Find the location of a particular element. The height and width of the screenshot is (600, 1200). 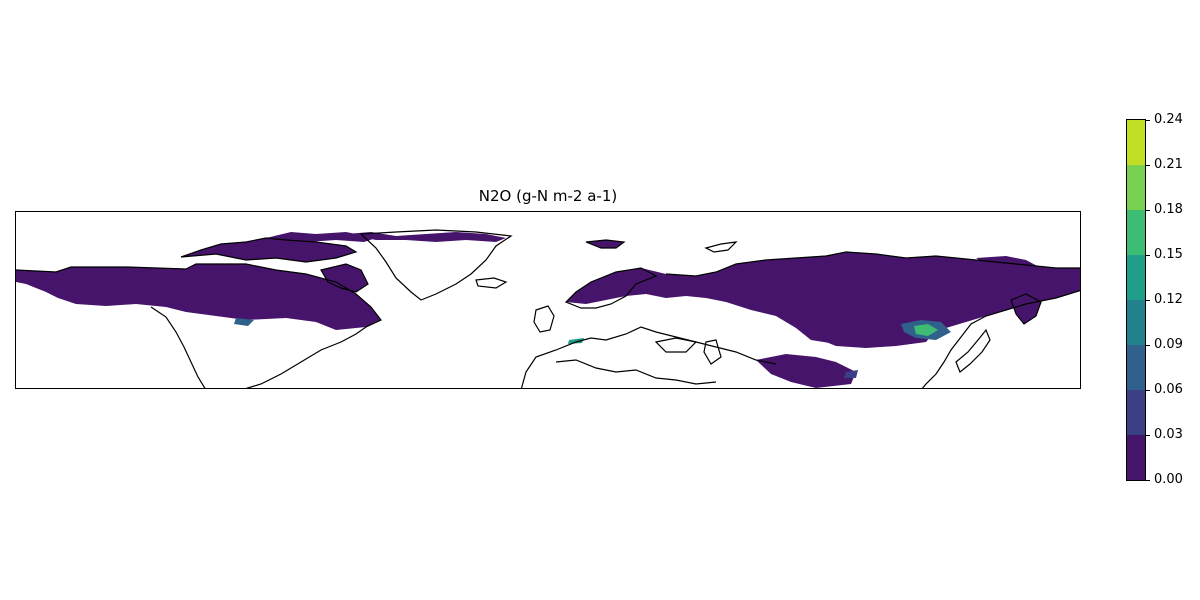

map-title: N2O (g-N m-2 a-1) is located at coordinates (548, 196).